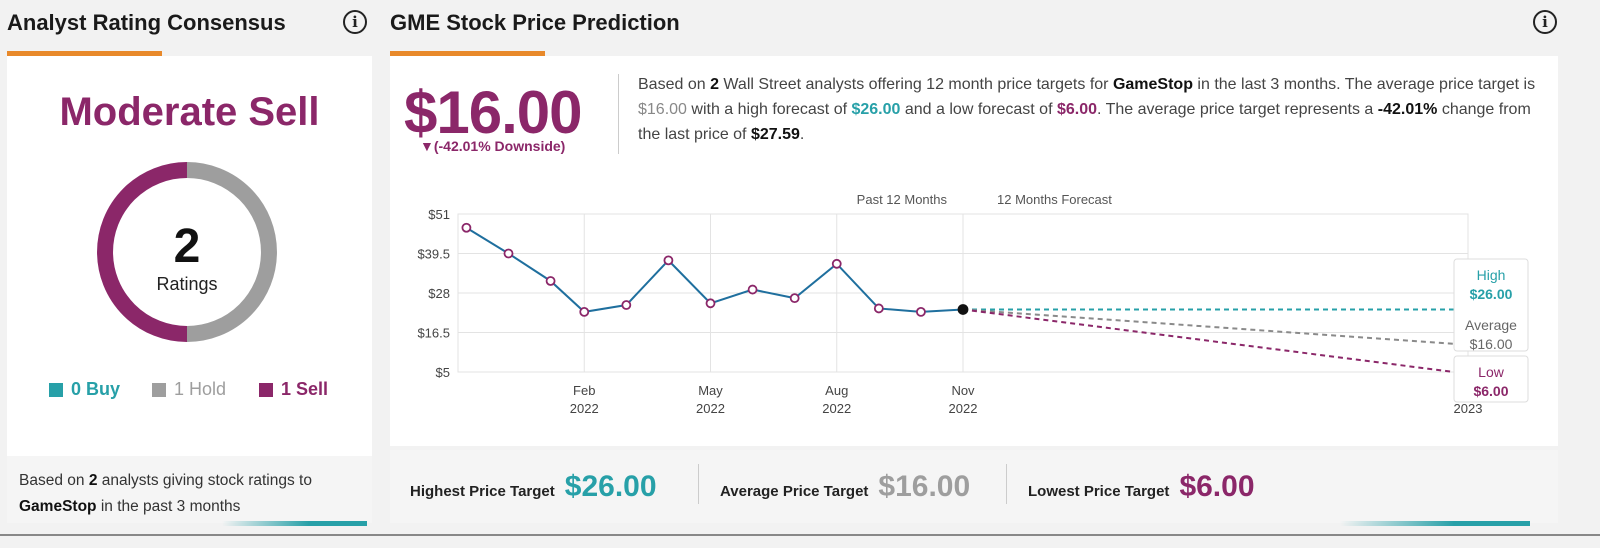 Image resolution: width=1600 pixels, height=548 pixels. I want to click on footer-text: Based on, so click(52, 480).